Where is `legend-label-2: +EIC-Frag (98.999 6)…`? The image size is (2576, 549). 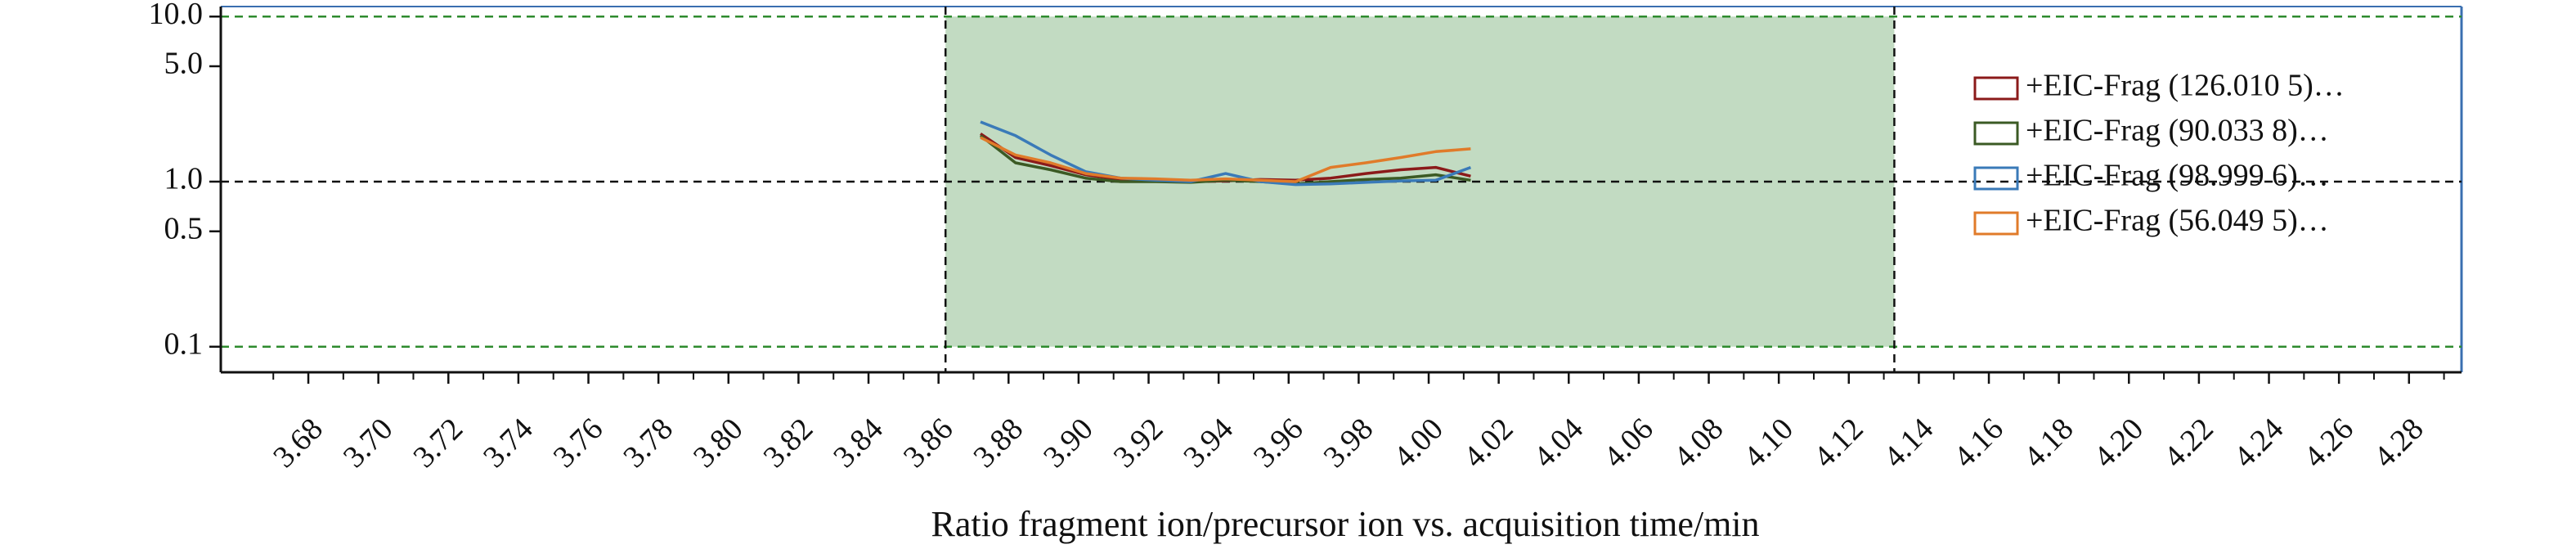 legend-label-2: +EIC-Frag (98.999 6)… is located at coordinates (2177, 176).